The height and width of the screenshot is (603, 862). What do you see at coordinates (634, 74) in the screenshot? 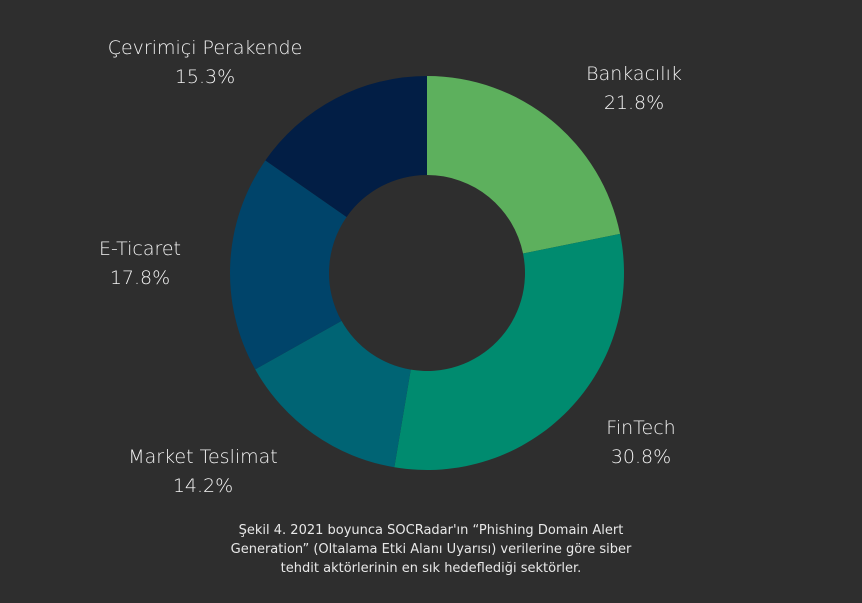
I see `slice-category-label: Bankacılık` at bounding box center [634, 74].